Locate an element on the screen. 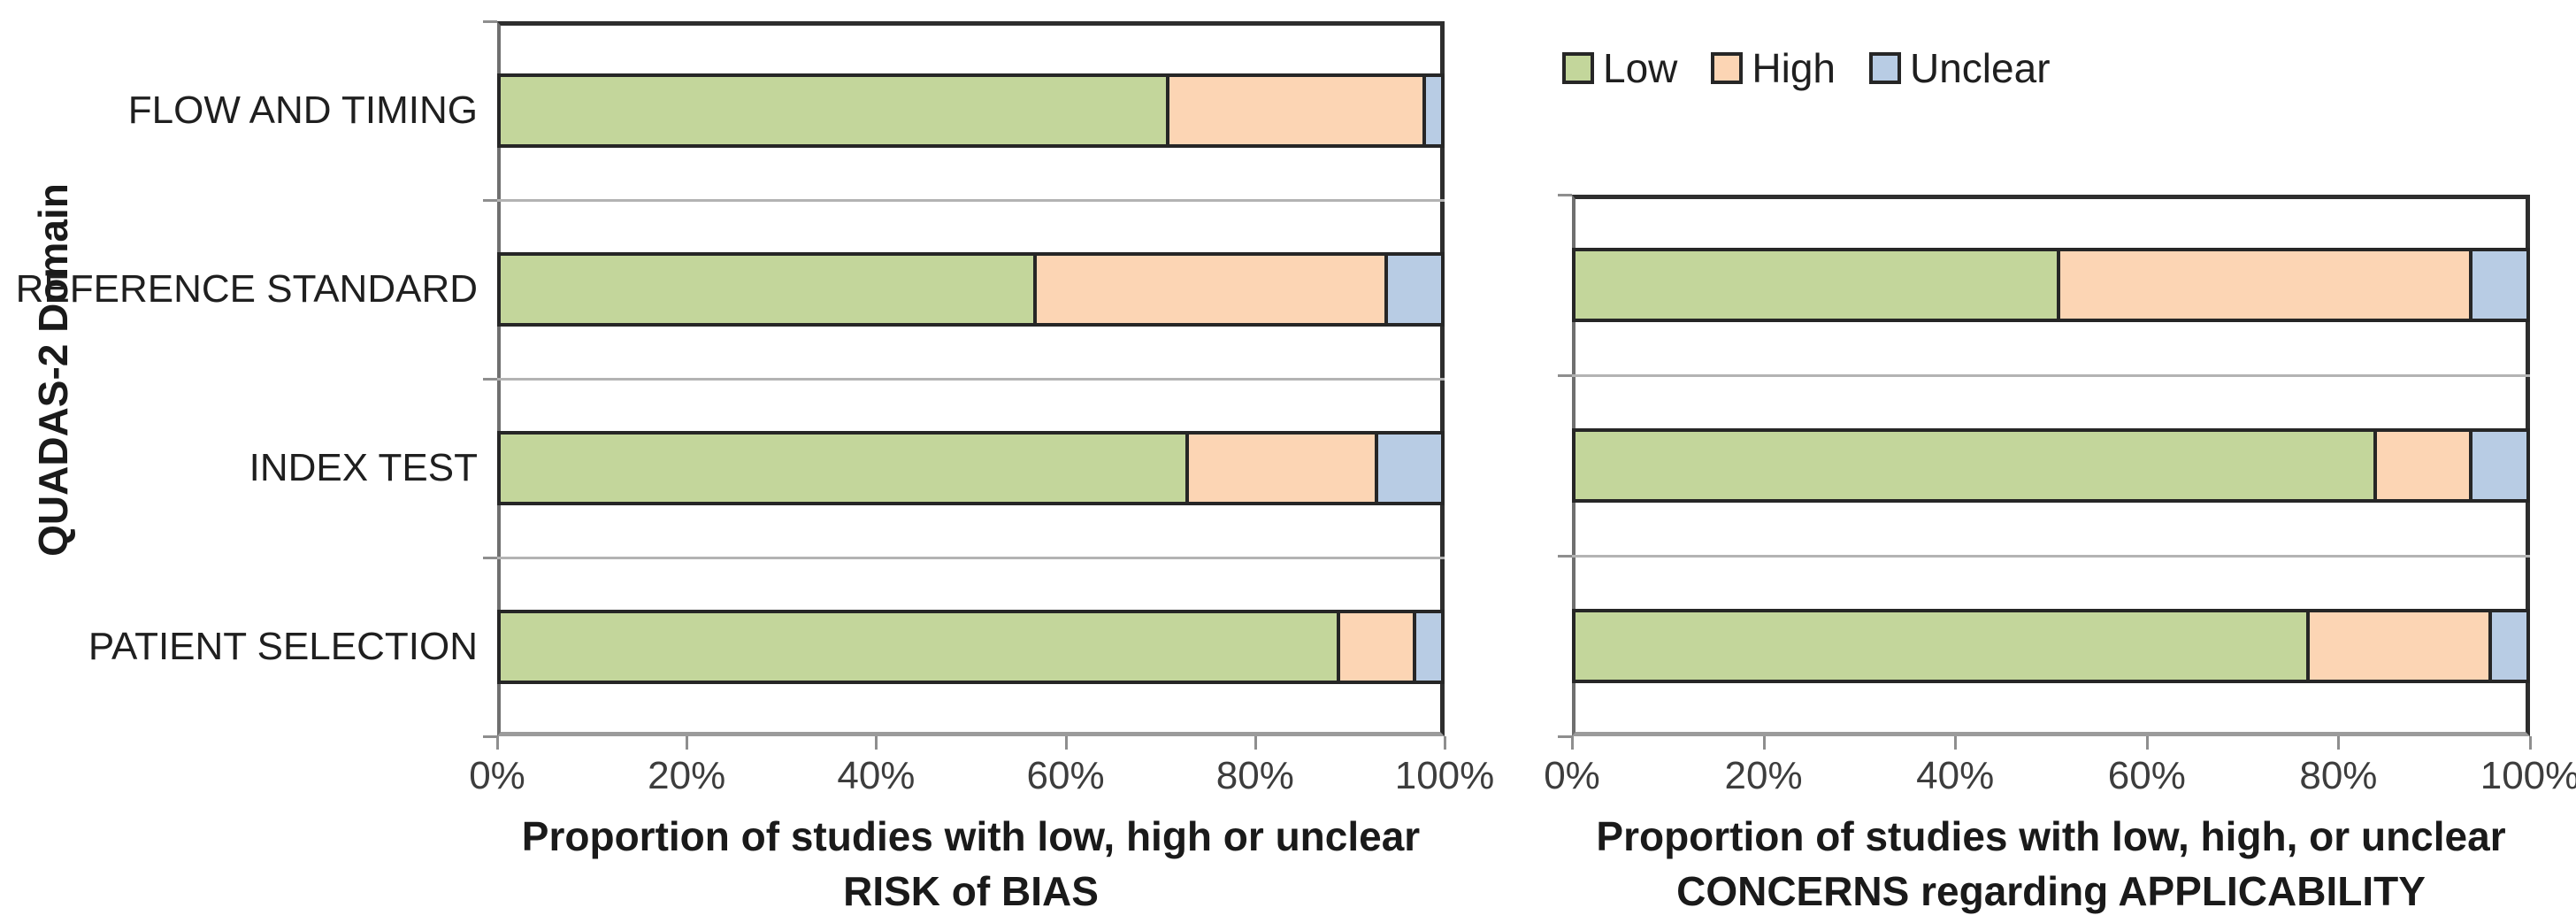 This screenshot has height=923, width=2576. category-label-reference-standard: REFERENCE STANDARD is located at coordinates (246, 289).